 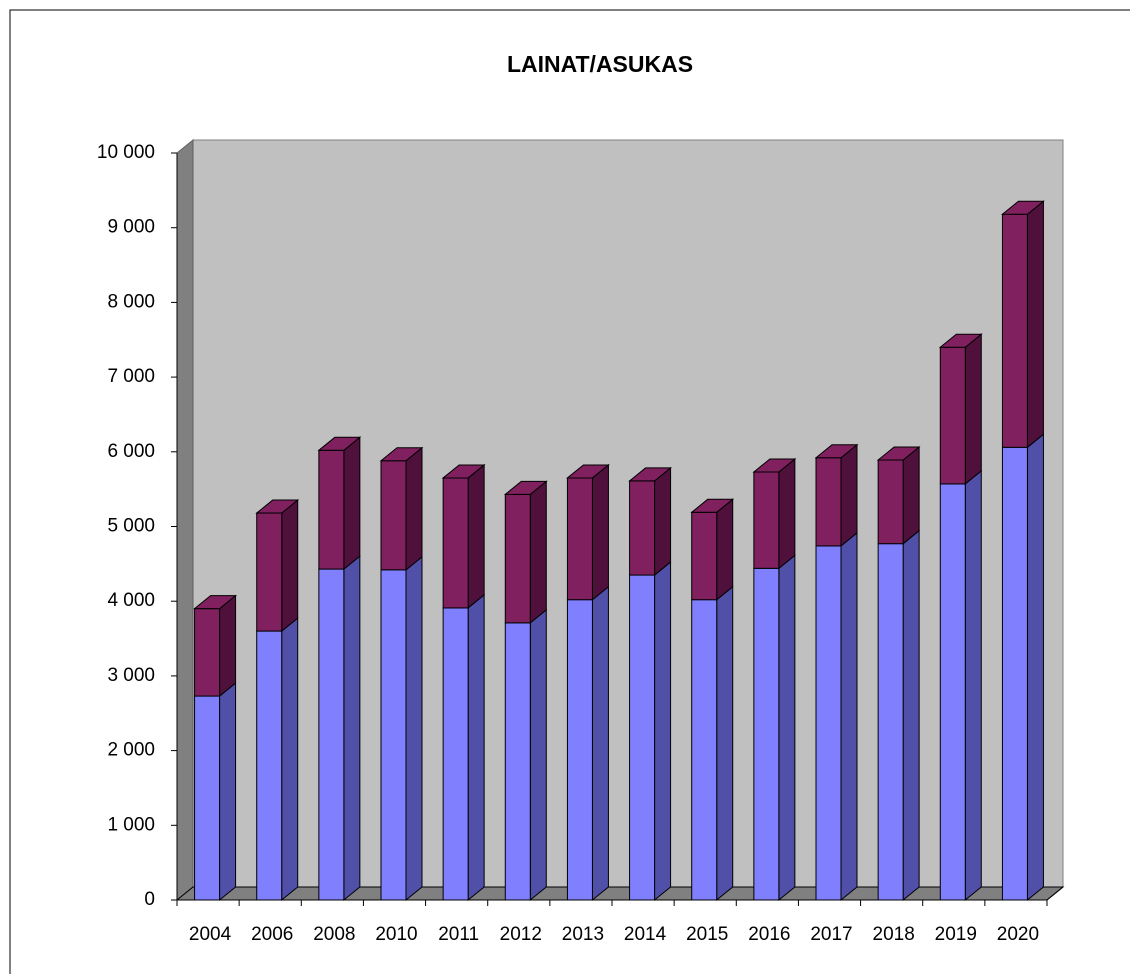 I want to click on x-tick-label: 2012, so click(x=521, y=934).